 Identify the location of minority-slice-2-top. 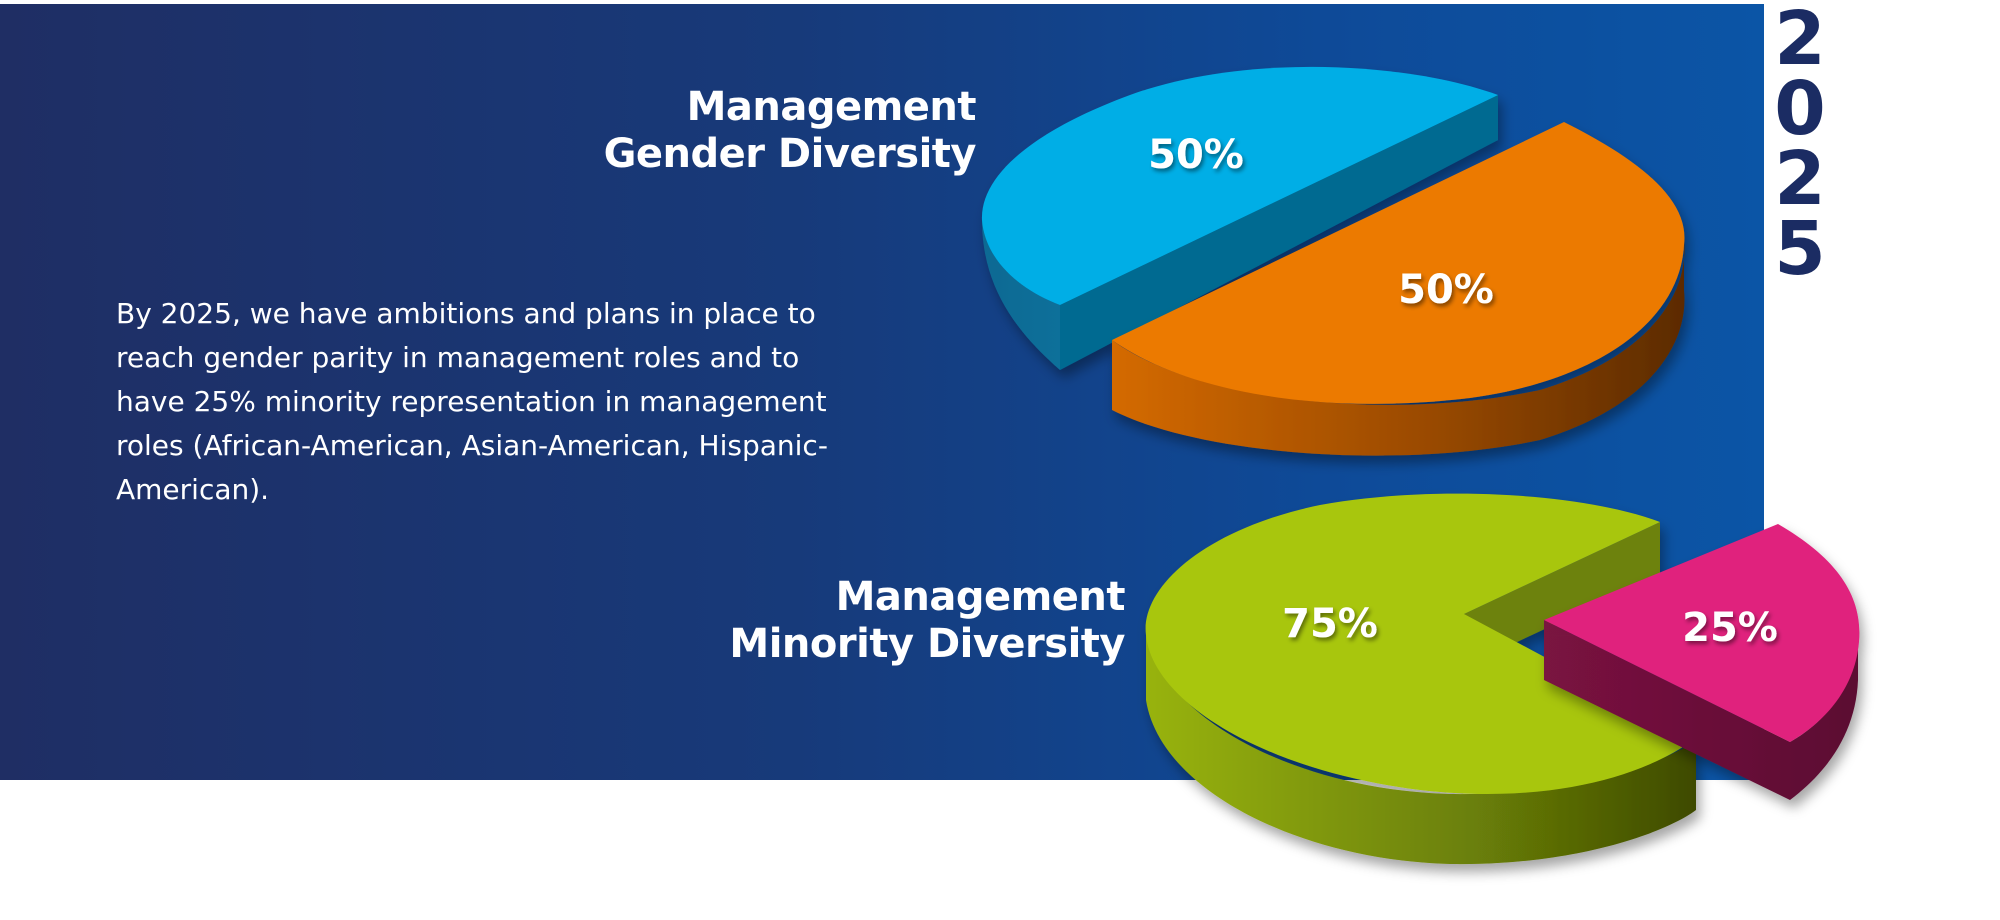
(1702, 633).